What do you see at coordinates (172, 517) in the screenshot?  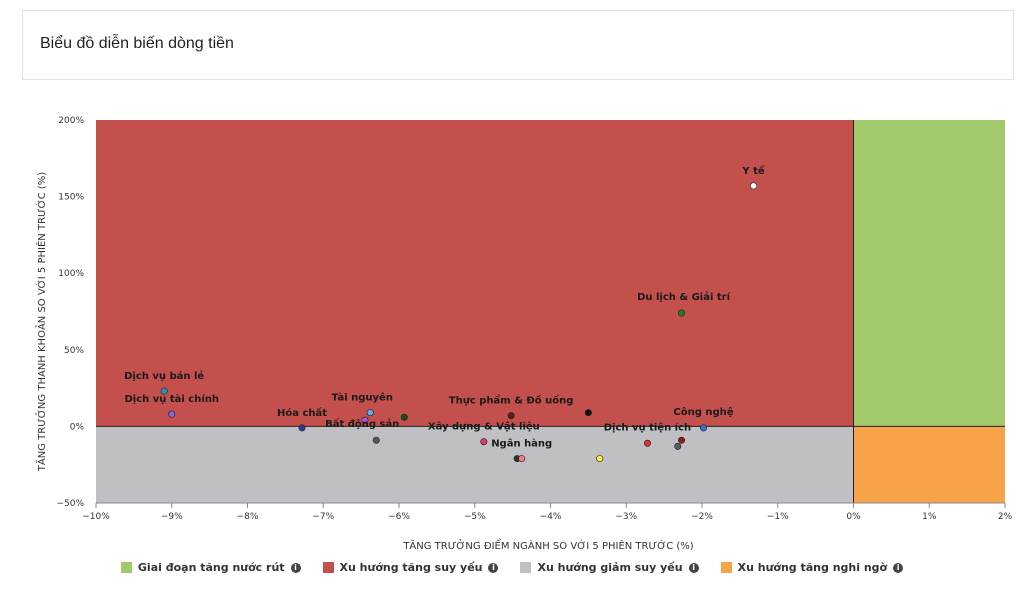 I see `x-tick-label: −9%` at bounding box center [172, 517].